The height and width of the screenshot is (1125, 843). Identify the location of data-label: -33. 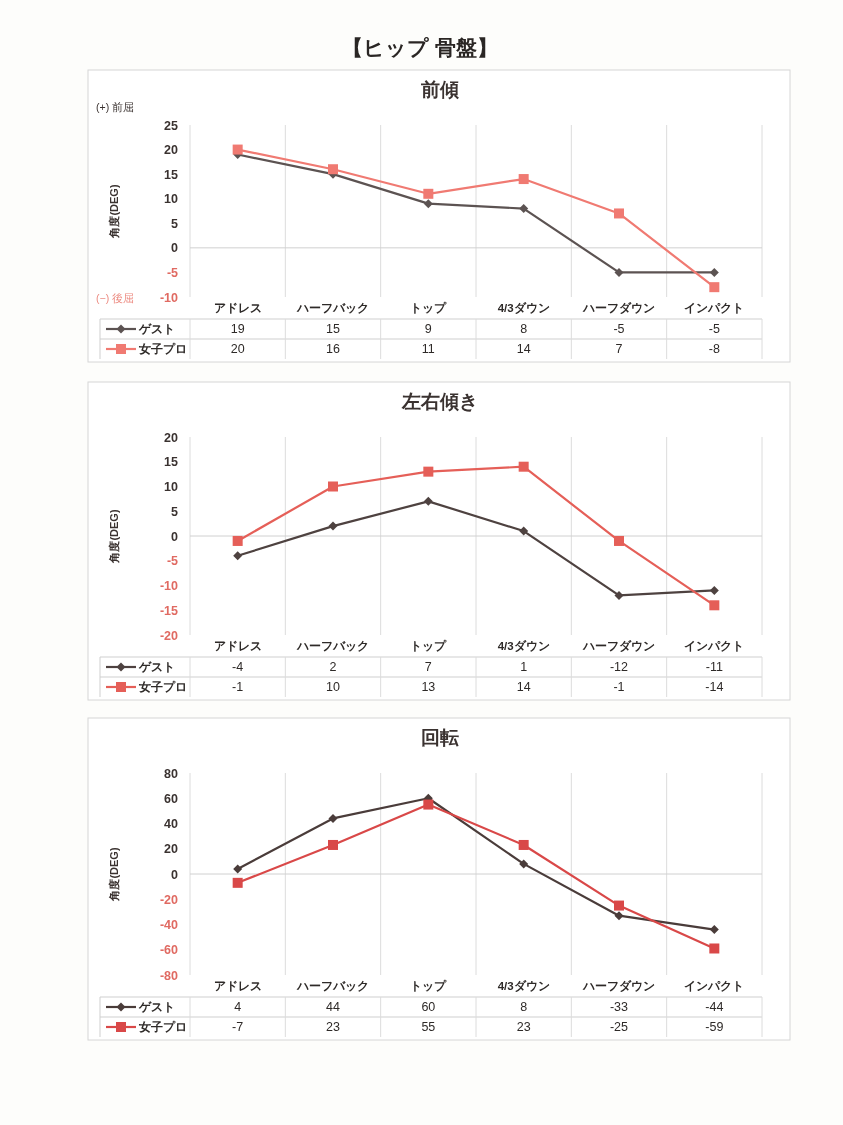
(619, 1007).